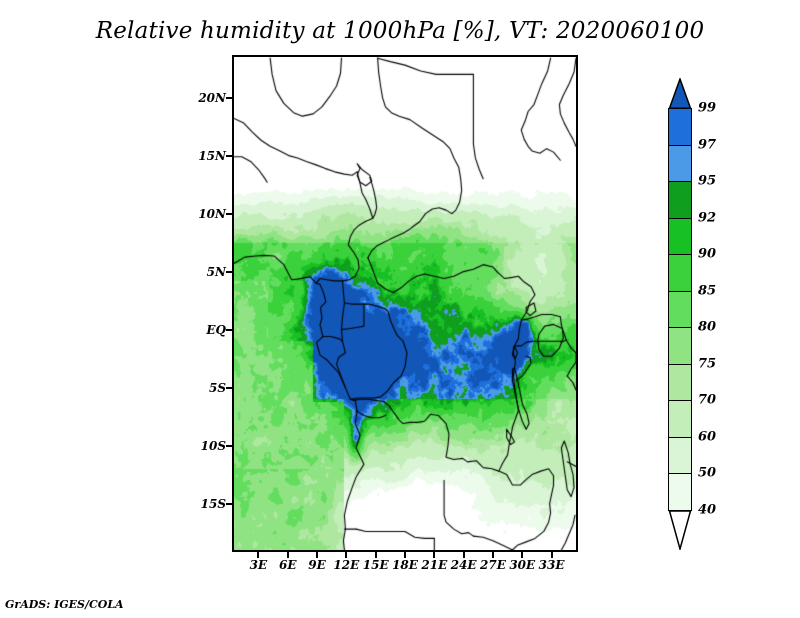 The height and width of the screenshot is (618, 800). I want to click on y-axis-ticks, so click(230, 303).